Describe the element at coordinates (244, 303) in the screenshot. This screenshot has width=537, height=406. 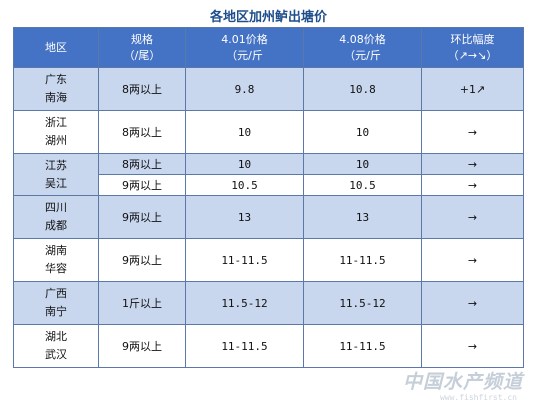
I see `price-0401-cell: 11.5-12` at that location.